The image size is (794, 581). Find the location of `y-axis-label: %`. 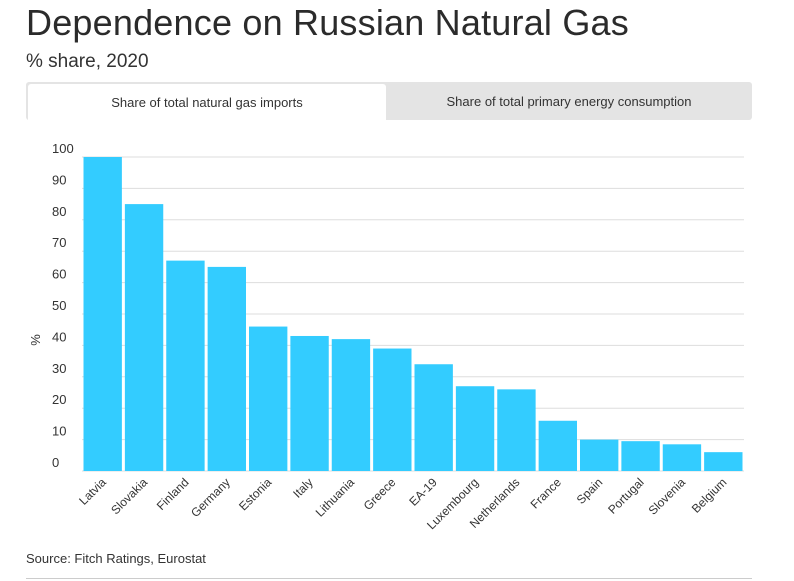

y-axis-label: % is located at coordinates (35, 340).